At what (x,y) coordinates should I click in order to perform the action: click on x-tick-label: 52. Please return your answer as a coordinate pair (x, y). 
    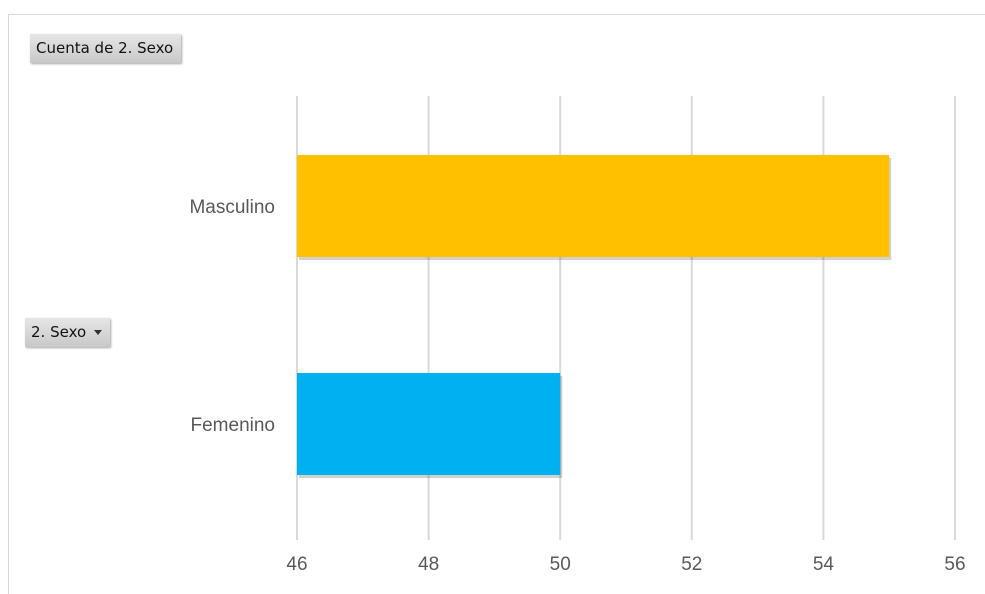
    Looking at the image, I should click on (691, 564).